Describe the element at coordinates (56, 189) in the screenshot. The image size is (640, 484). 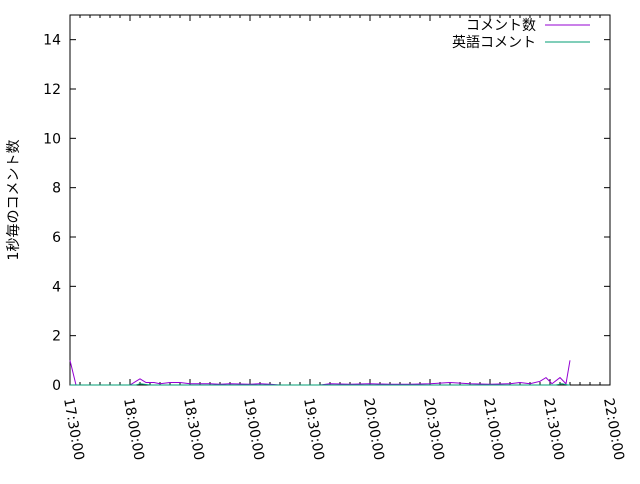
I see `y-tick-label: 8` at that location.